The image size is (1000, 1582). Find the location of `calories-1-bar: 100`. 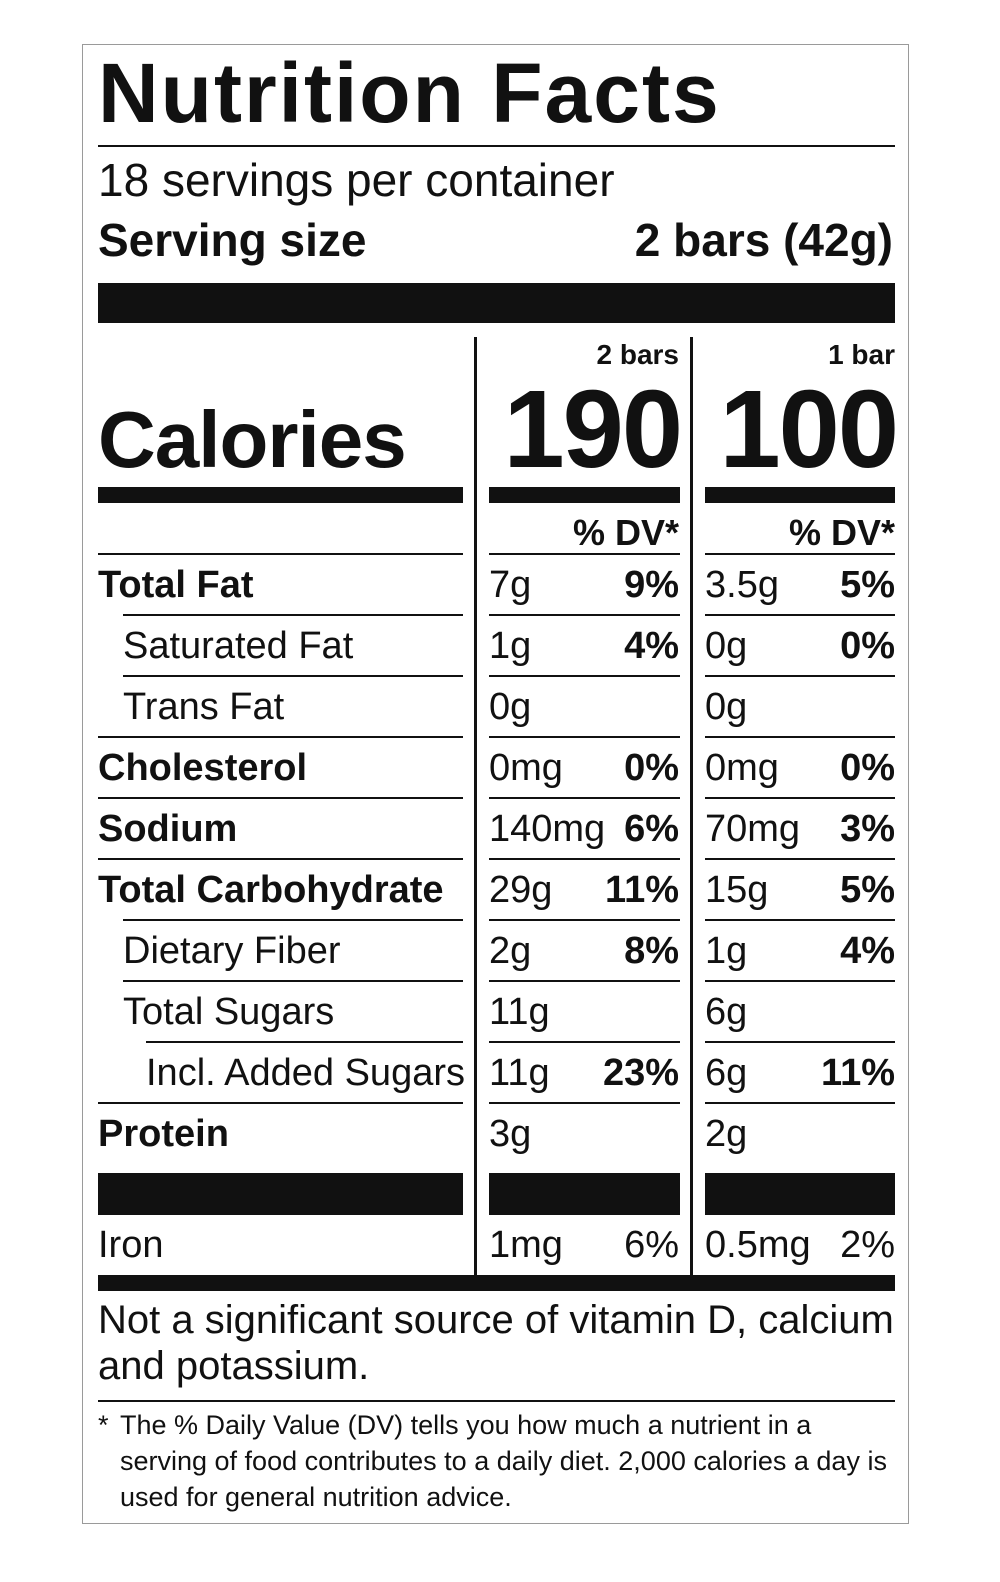

calories-1-bar: 100 is located at coordinates (809, 429).